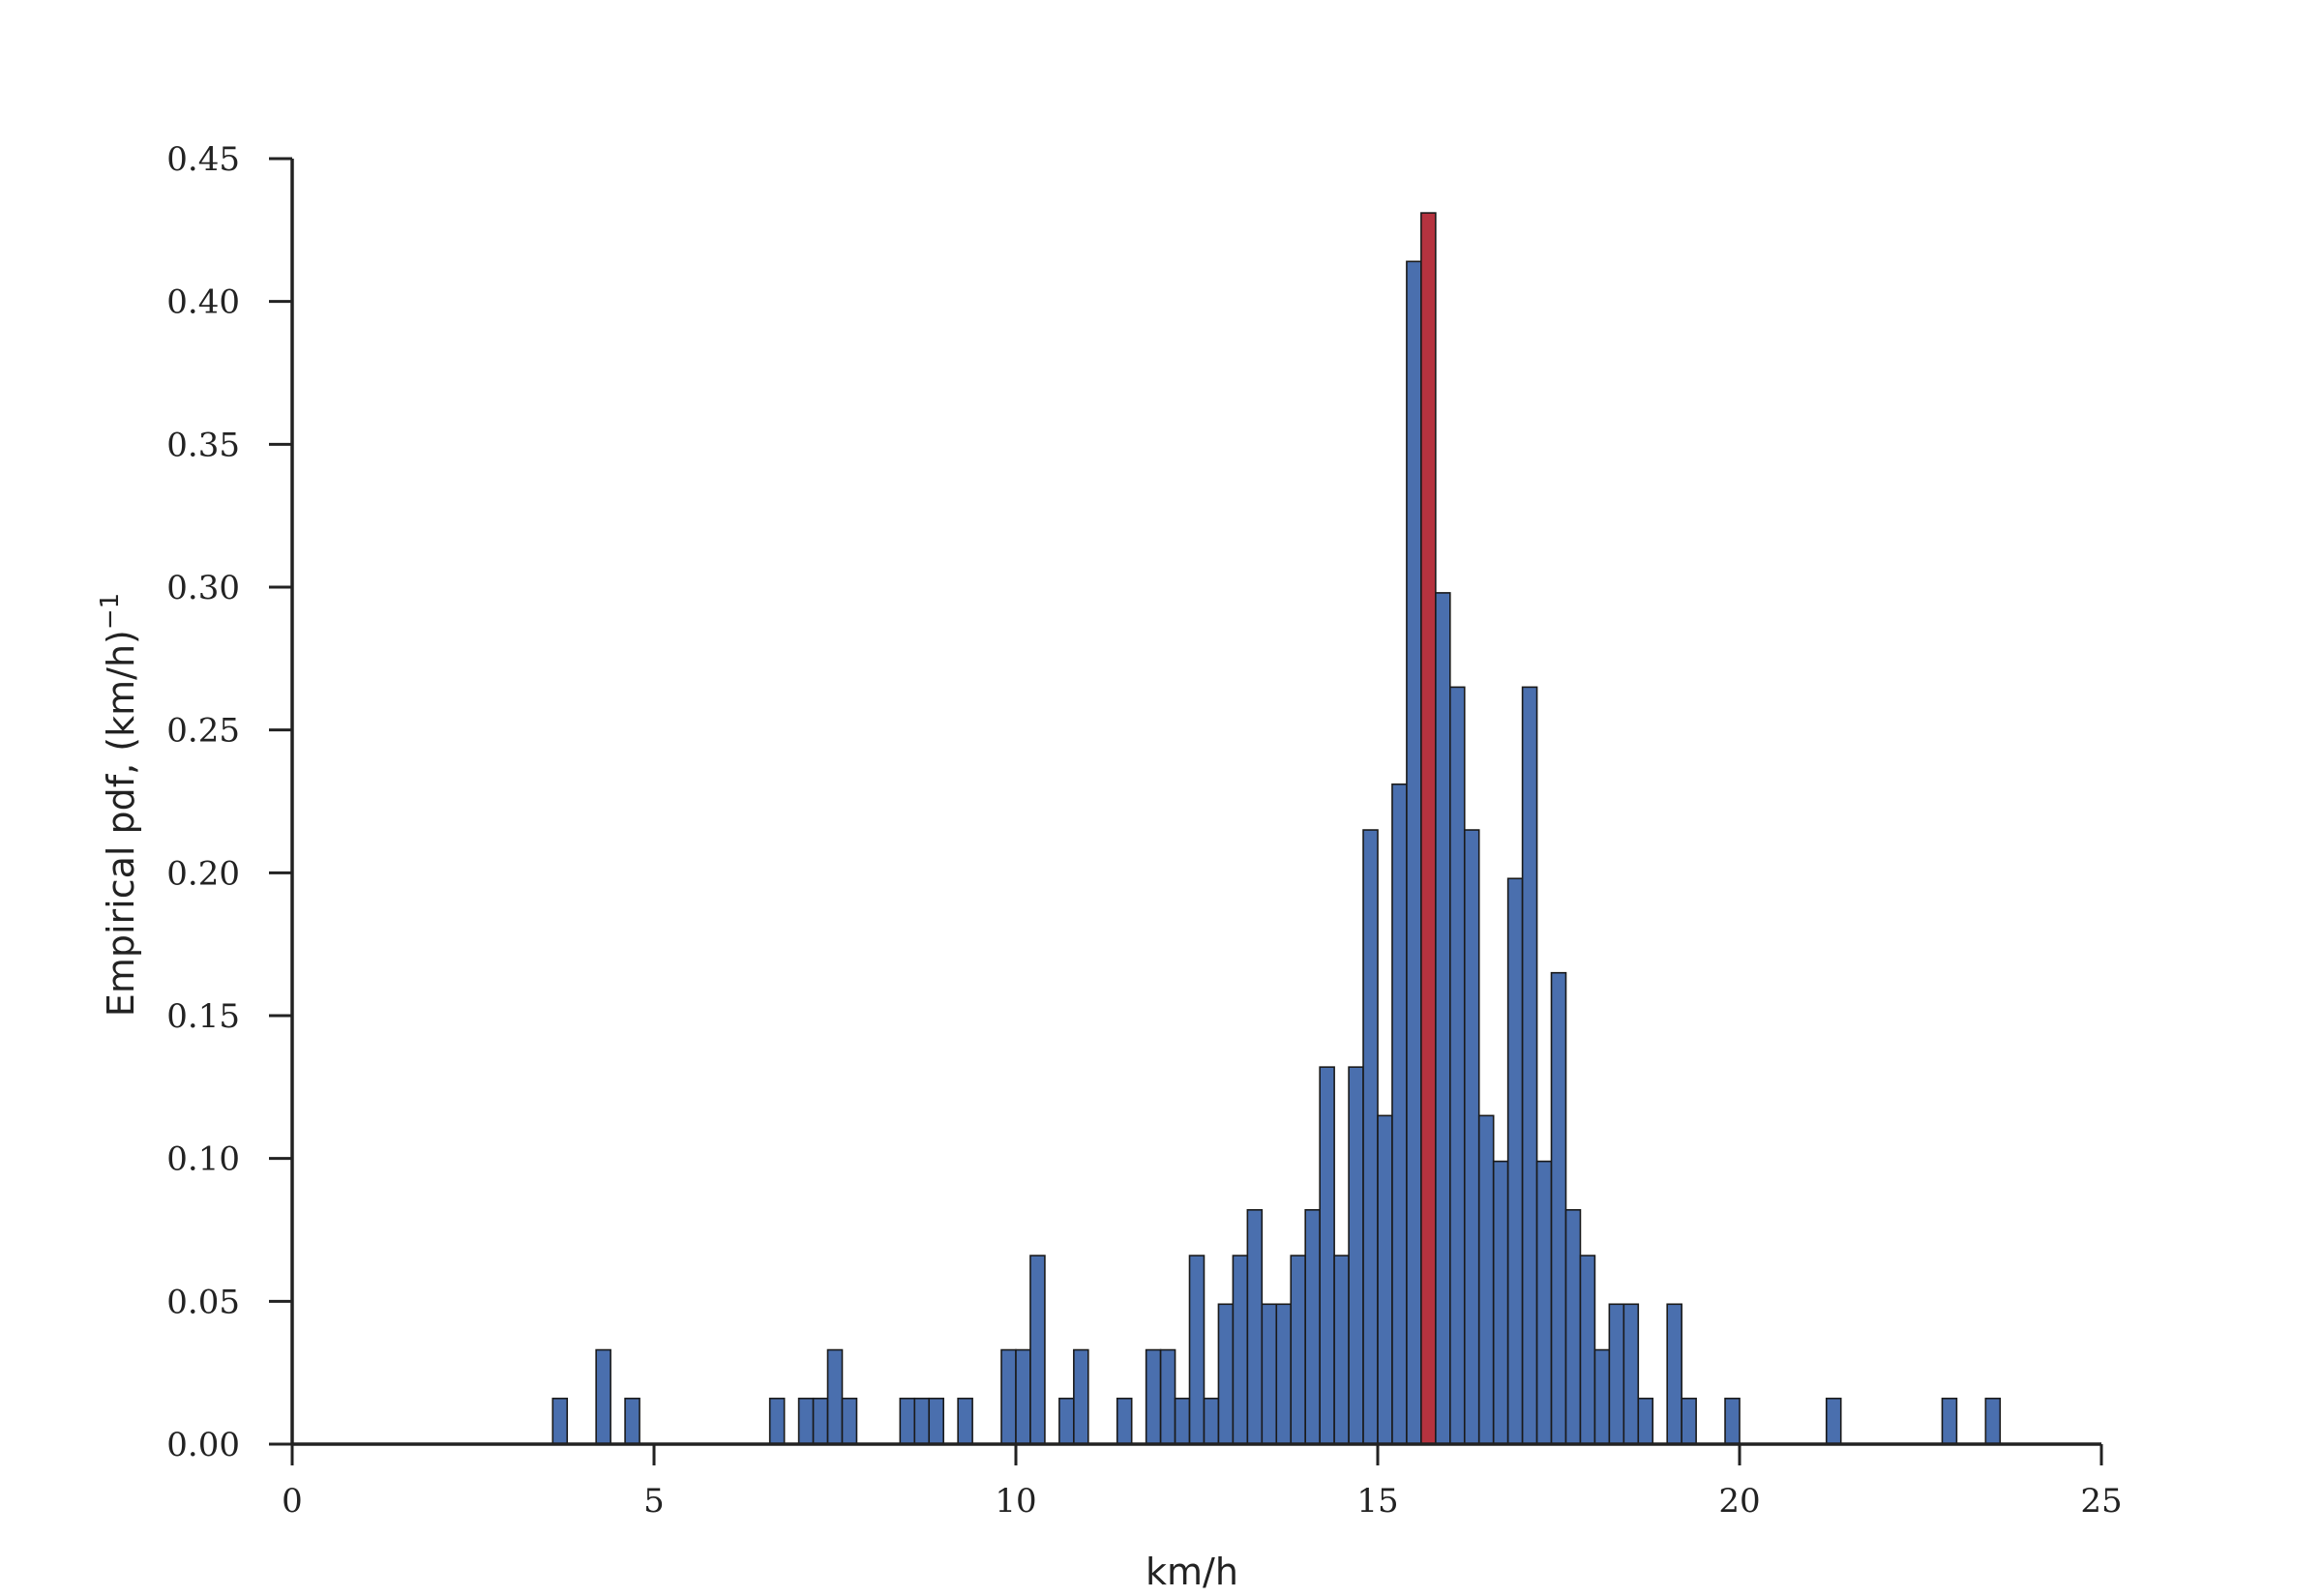  Describe the element at coordinates (203, 159) in the screenshot. I see `y-tick-label: 0.45` at that location.